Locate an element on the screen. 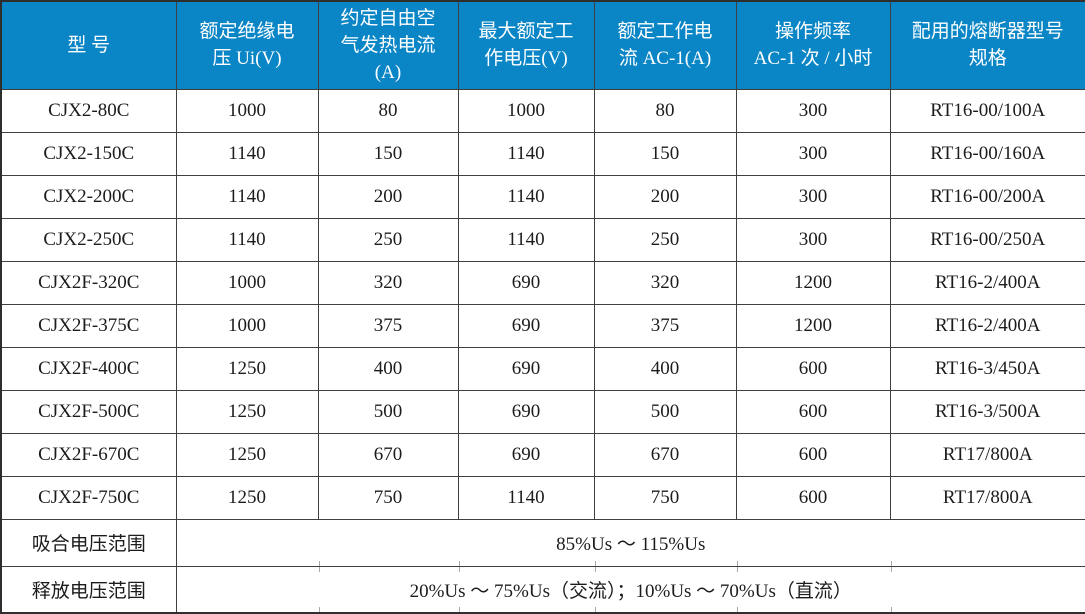 This screenshot has height=614, width=1085. cell-fuse-spec: RT16-3/500A is located at coordinates (987, 411).